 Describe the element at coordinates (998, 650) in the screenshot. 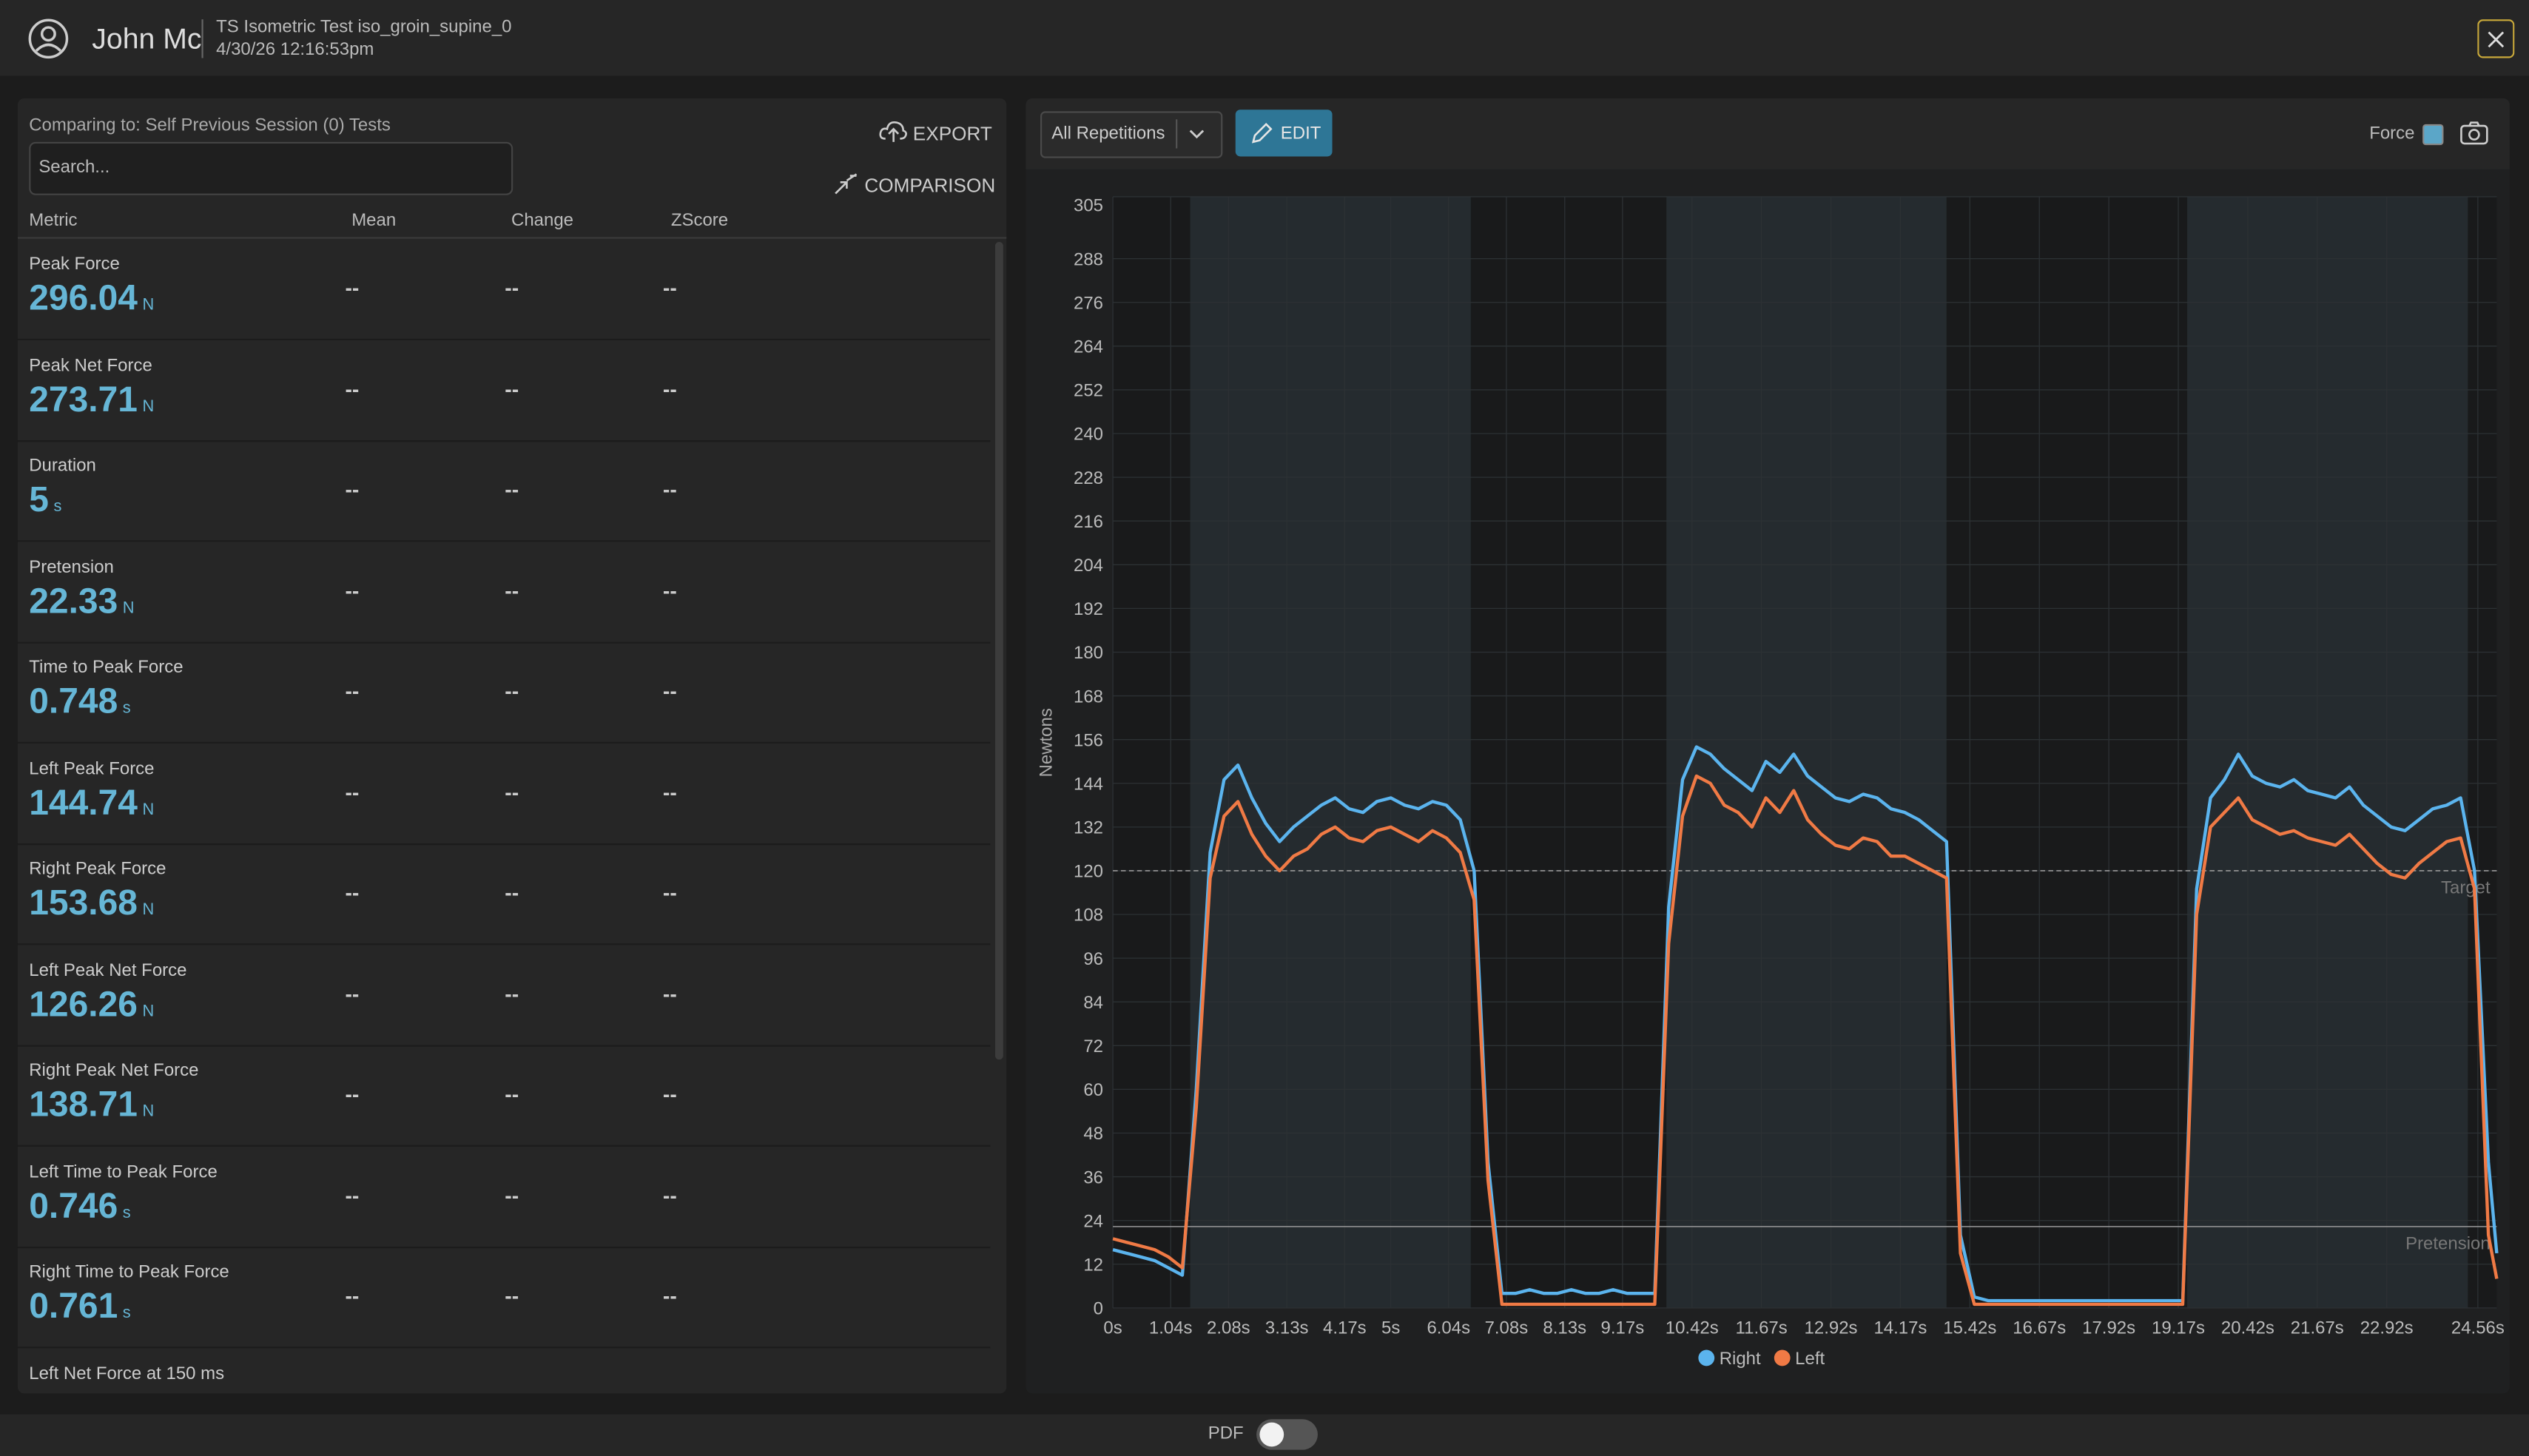

I see `scrollbar` at that location.